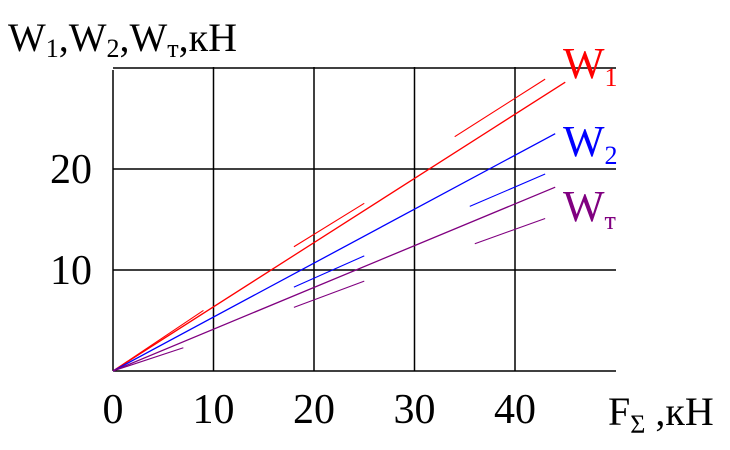 The width and height of the screenshot is (730, 450). Describe the element at coordinates (113, 410) in the screenshot. I see `x-tick-label: 0` at that location.